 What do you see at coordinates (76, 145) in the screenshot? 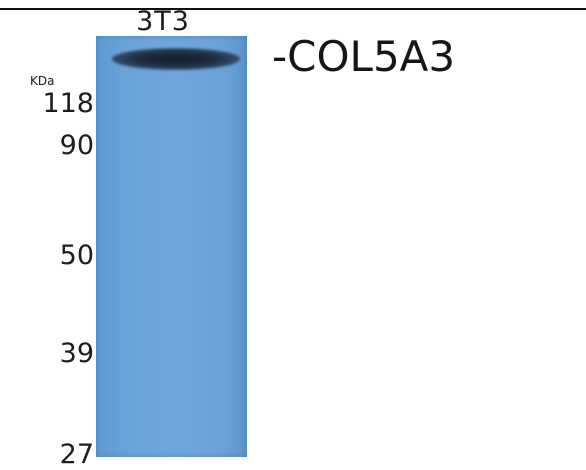
I see `marker-90: 90` at bounding box center [76, 145].